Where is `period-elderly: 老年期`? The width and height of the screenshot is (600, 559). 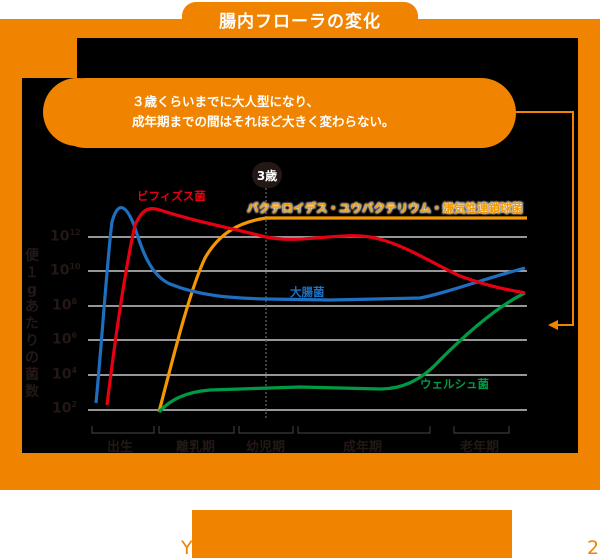
period-elderly: 老年期 is located at coordinates (480, 447).